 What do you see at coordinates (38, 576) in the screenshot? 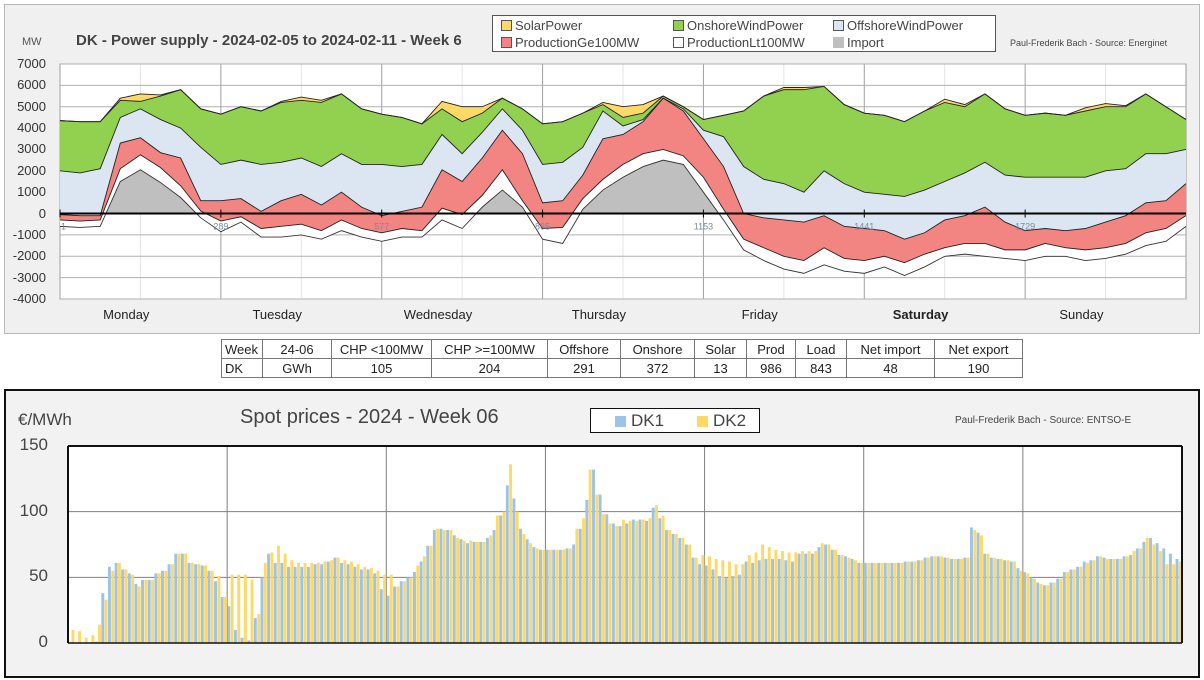
I see `y-tick-label: 50` at bounding box center [38, 576].